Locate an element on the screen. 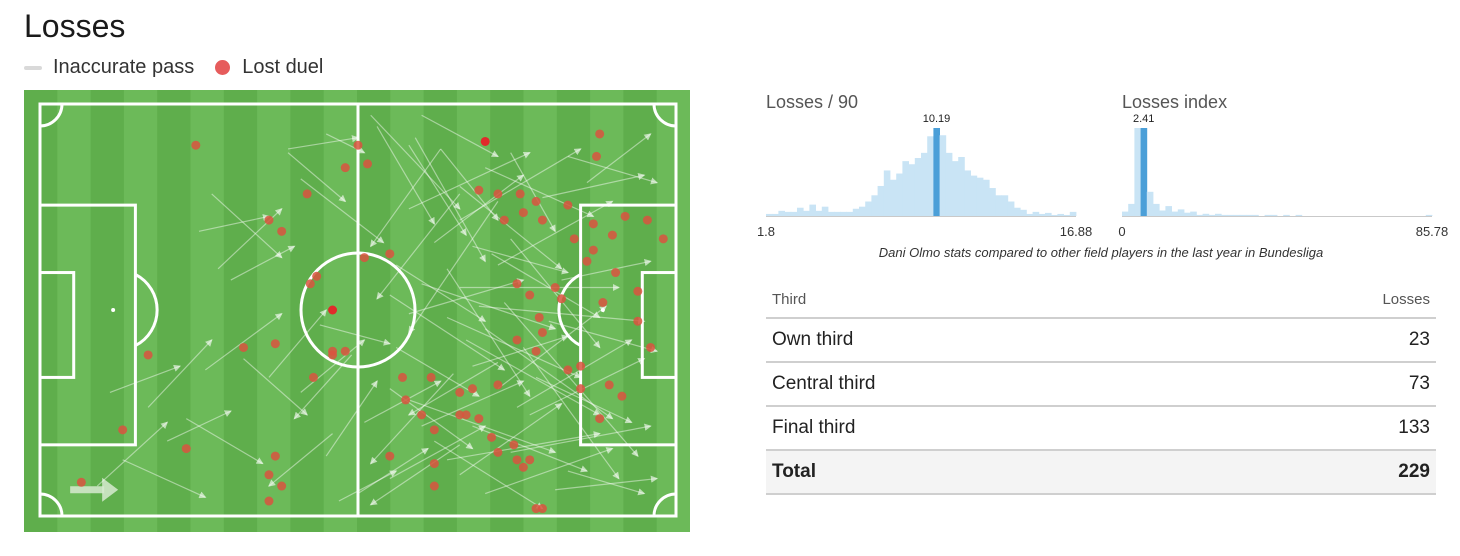  left-goal-area is located at coordinates (57, 325).